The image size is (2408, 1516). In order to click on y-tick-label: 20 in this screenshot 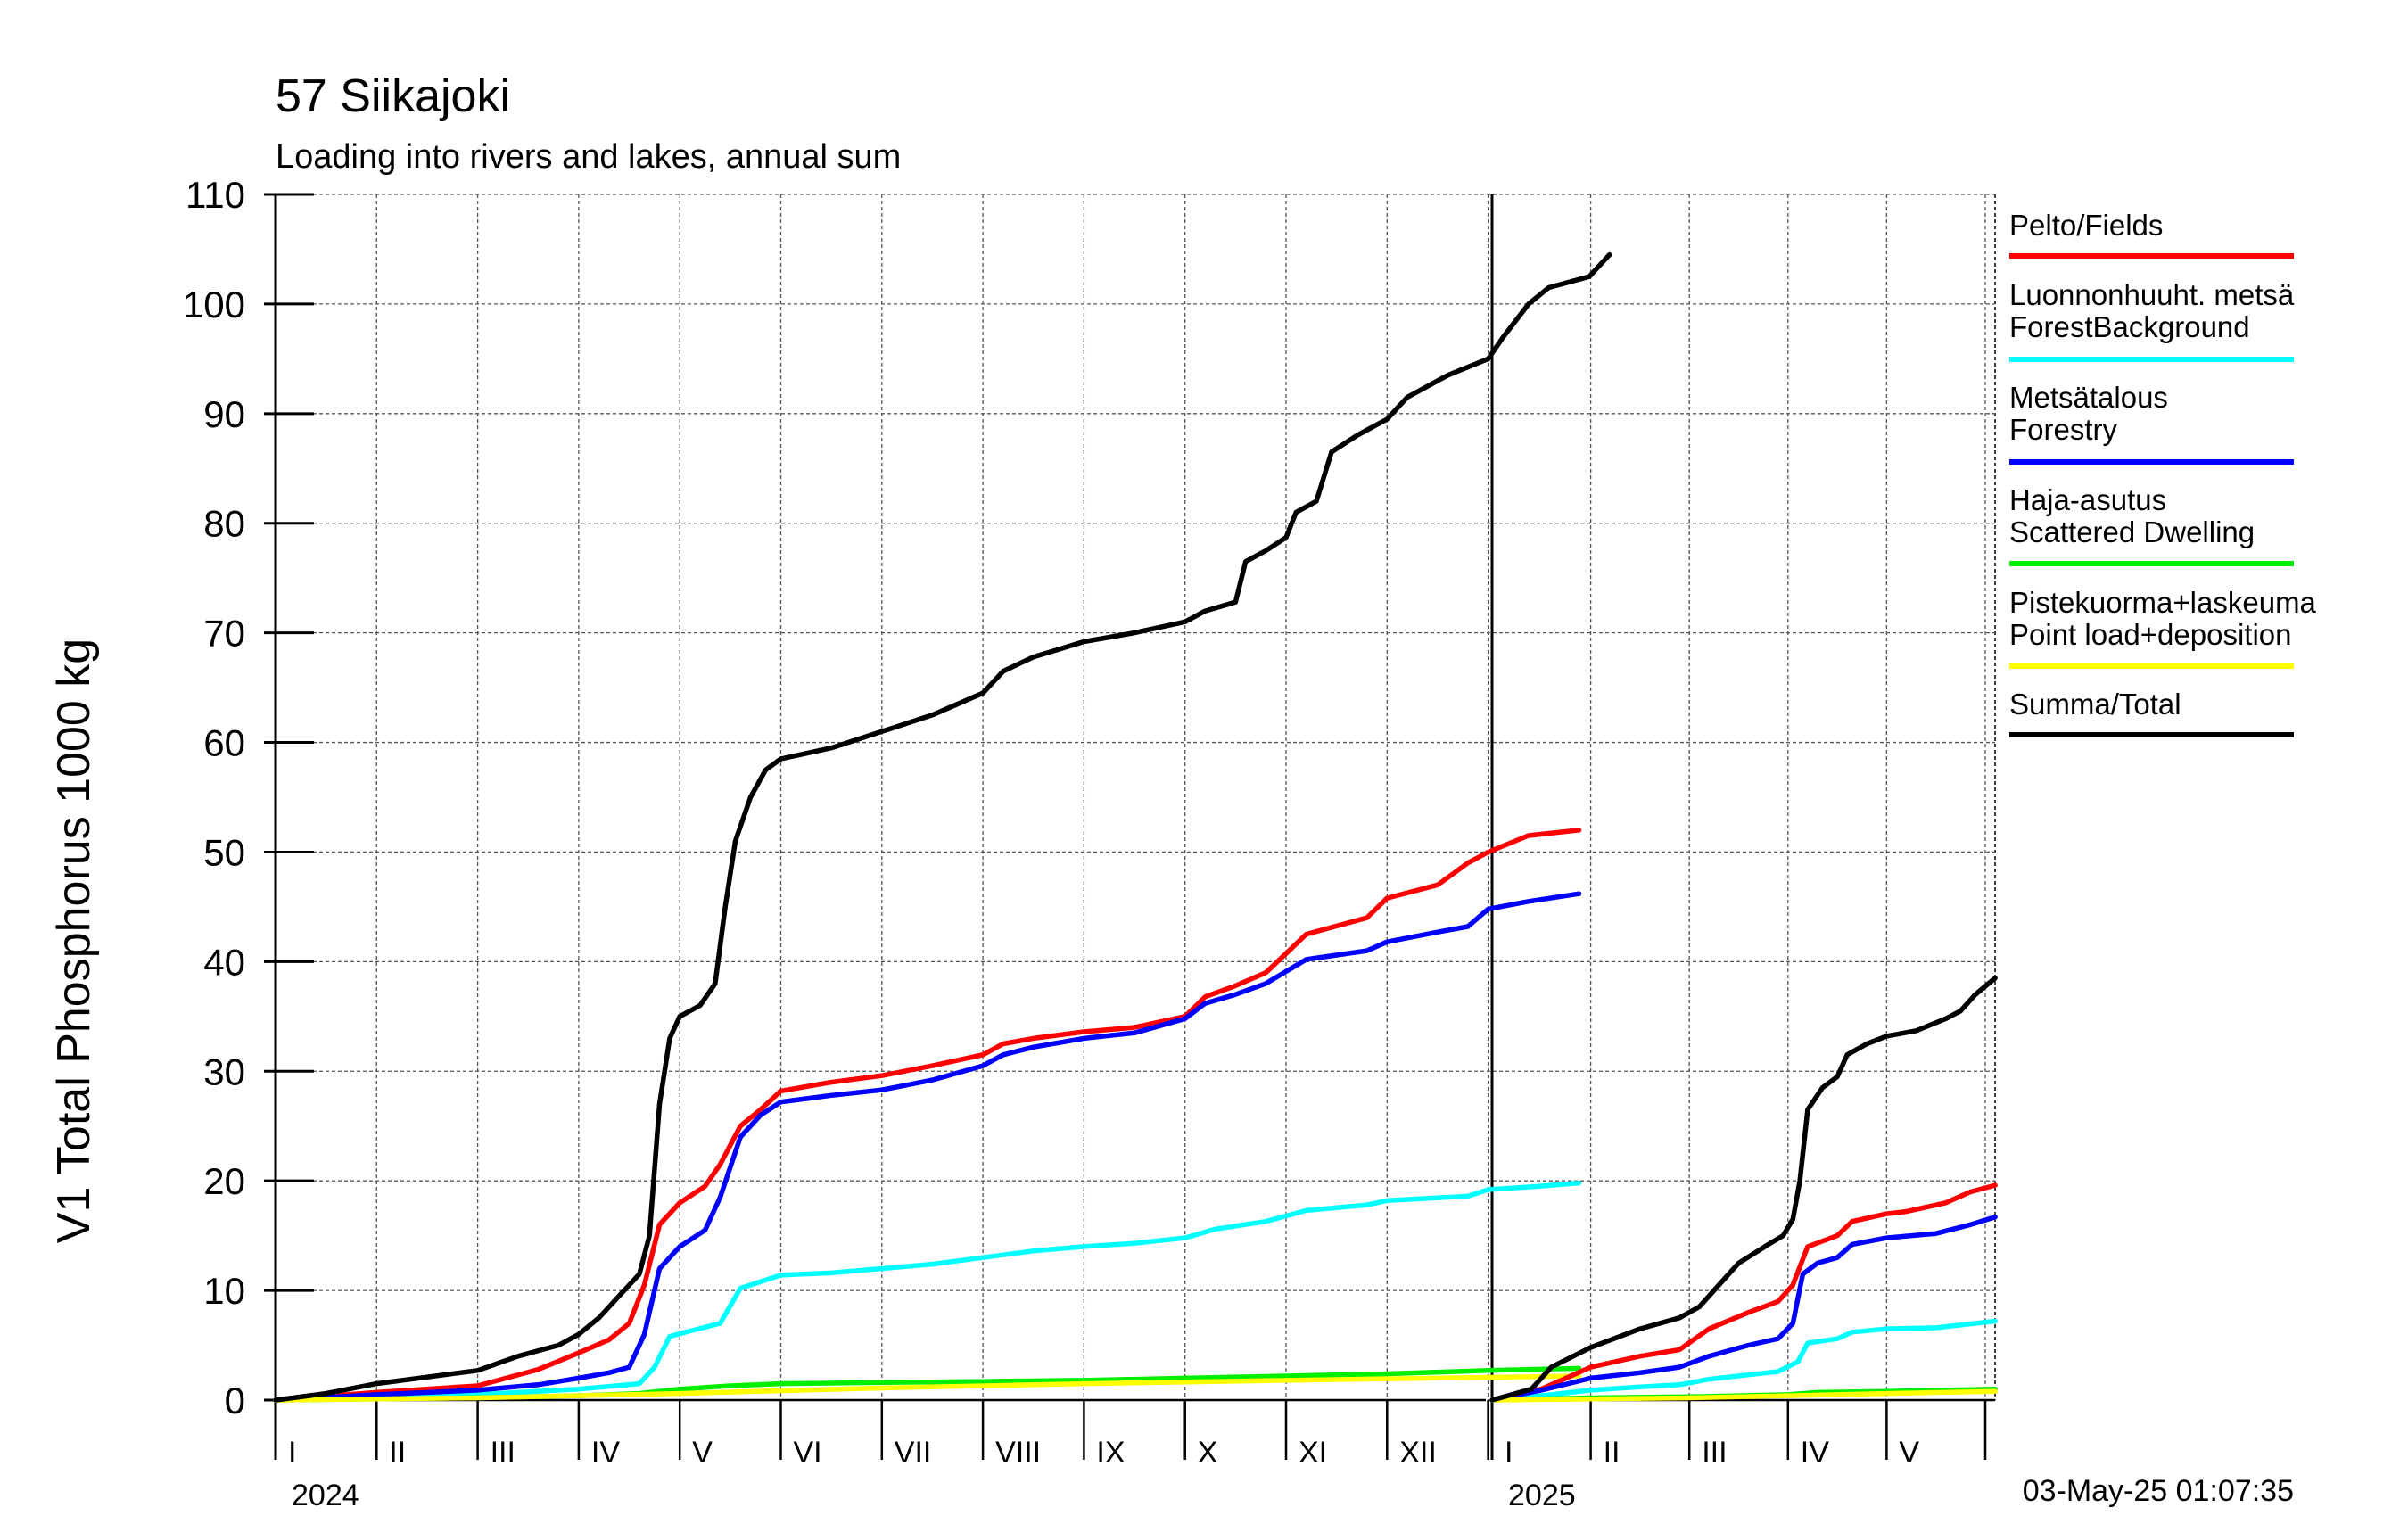, I will do `click(224, 1181)`.